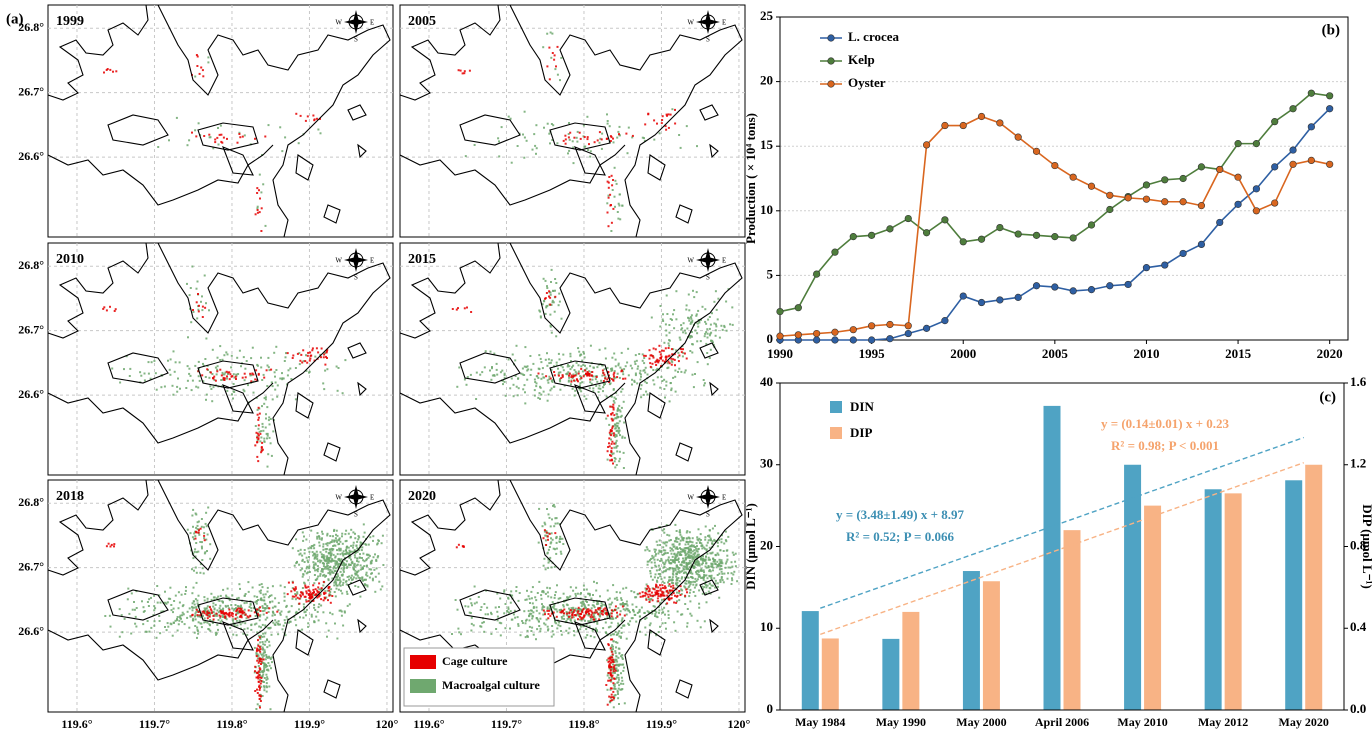 This screenshot has height=731, width=1372. Describe the element at coordinates (724, 23) in the screenshot. I see `compass-east: E` at that location.